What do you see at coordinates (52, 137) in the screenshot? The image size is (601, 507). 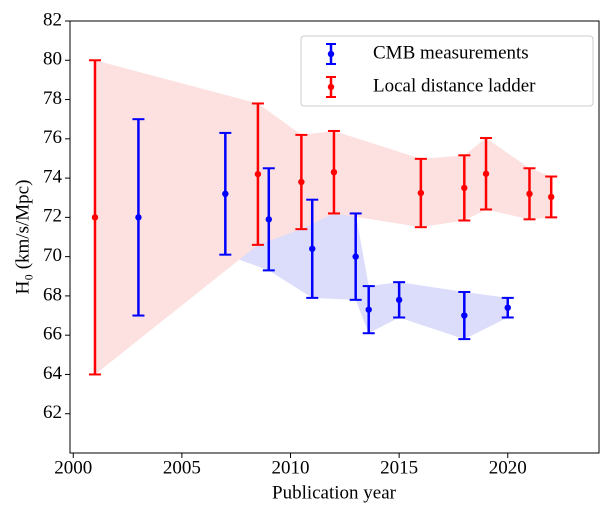 I see `y-tick-label: 76` at bounding box center [52, 137].